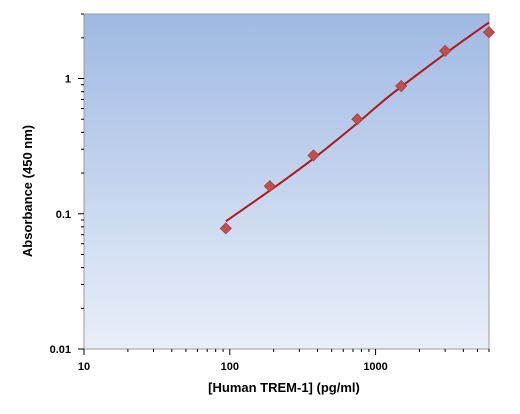  What do you see at coordinates (63, 215) in the screenshot?
I see `y-tick-label: 0.1` at bounding box center [63, 215].